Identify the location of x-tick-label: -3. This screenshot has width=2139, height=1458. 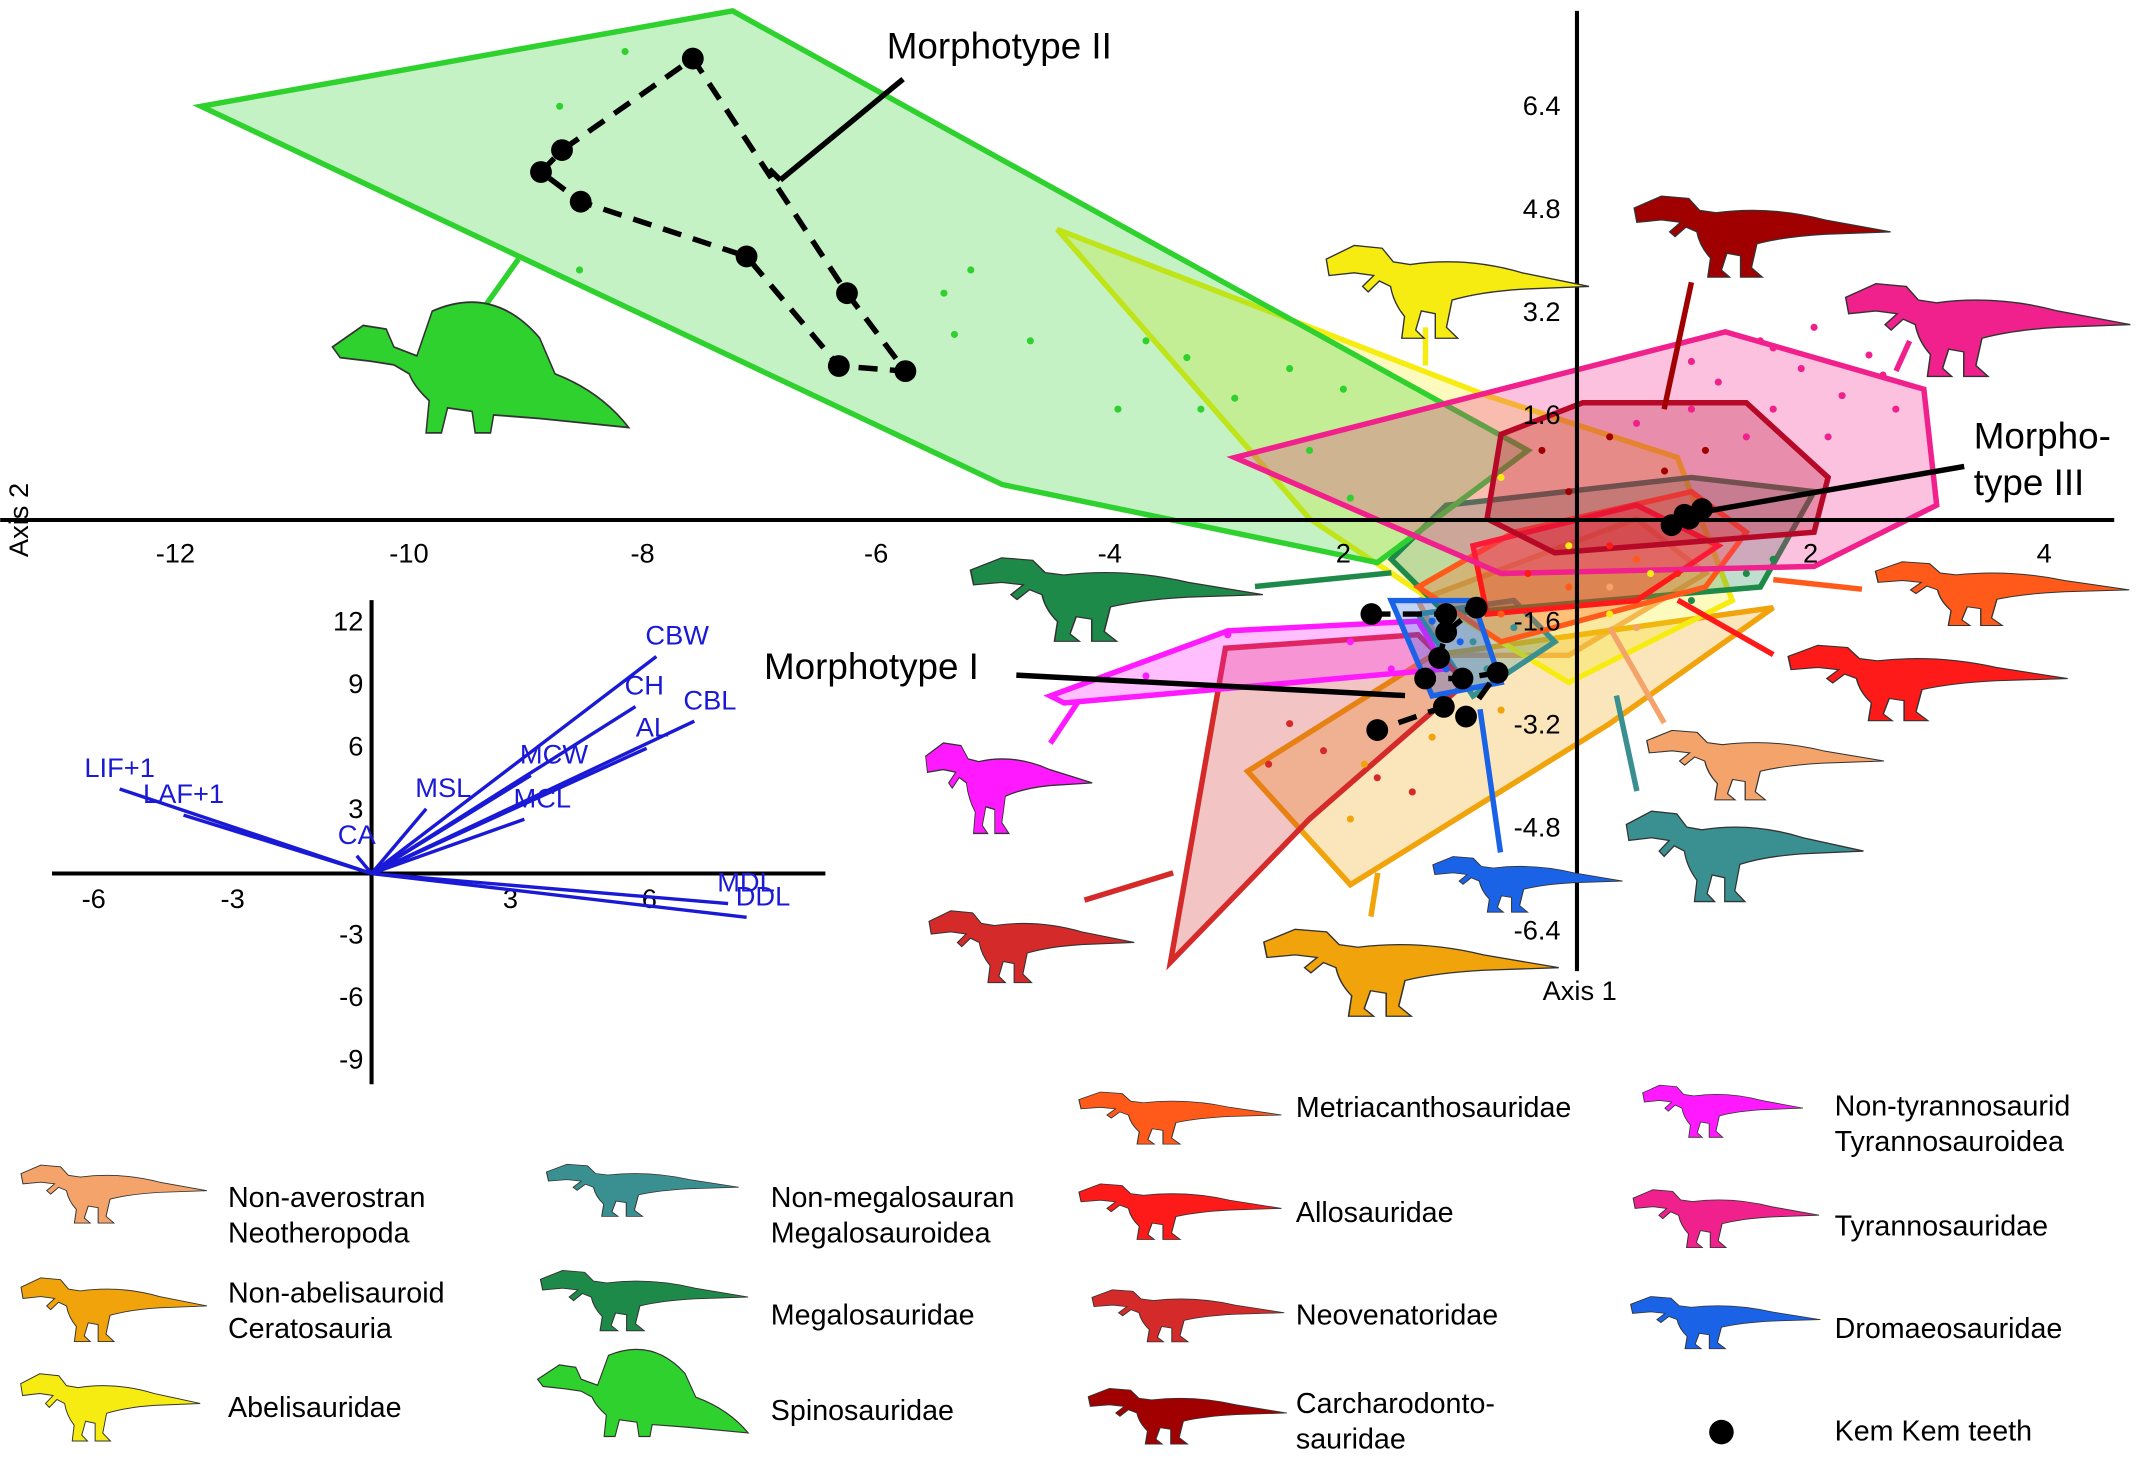
(233, 898).